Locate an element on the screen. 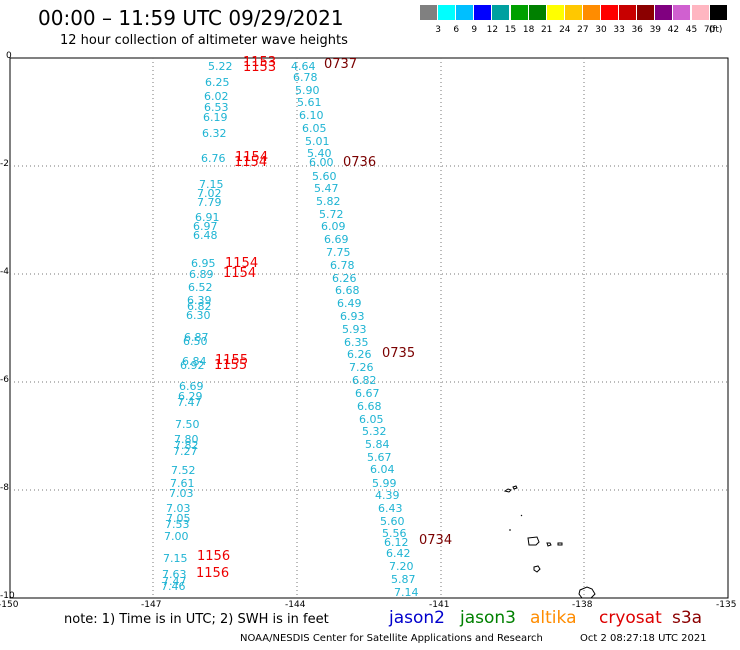 The image size is (740, 650). generated-timestamp: Oct 2 08:27:18 UTC 2021 is located at coordinates (643, 638).